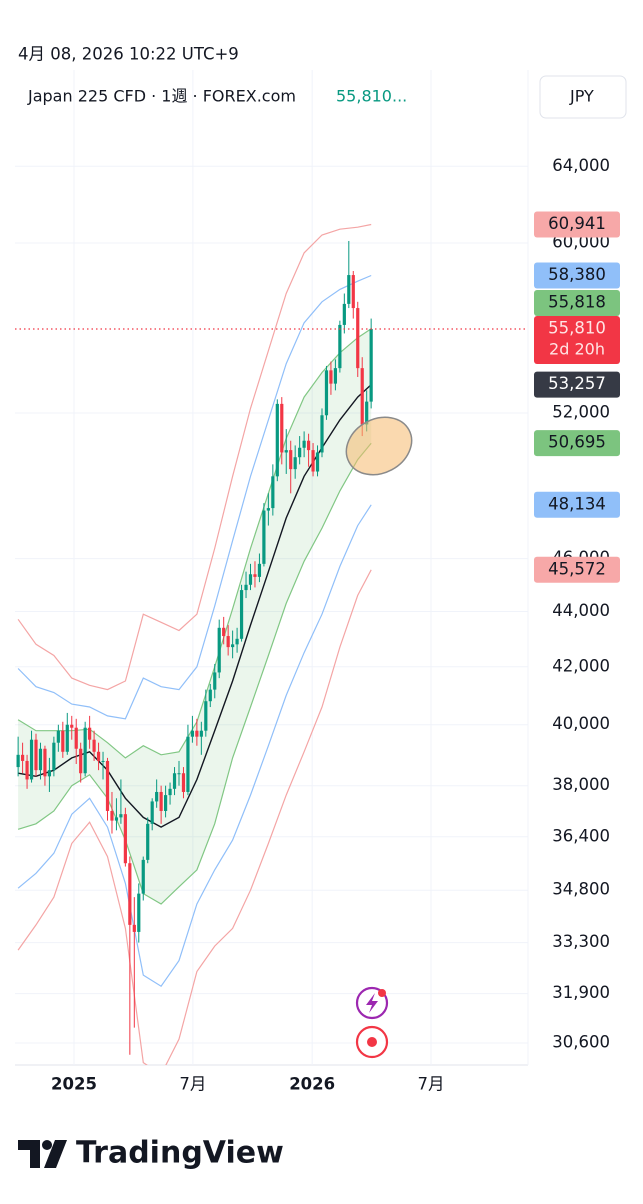 The image size is (643, 1204). I want to click on y-tick-label: 30,600, so click(581, 1042).